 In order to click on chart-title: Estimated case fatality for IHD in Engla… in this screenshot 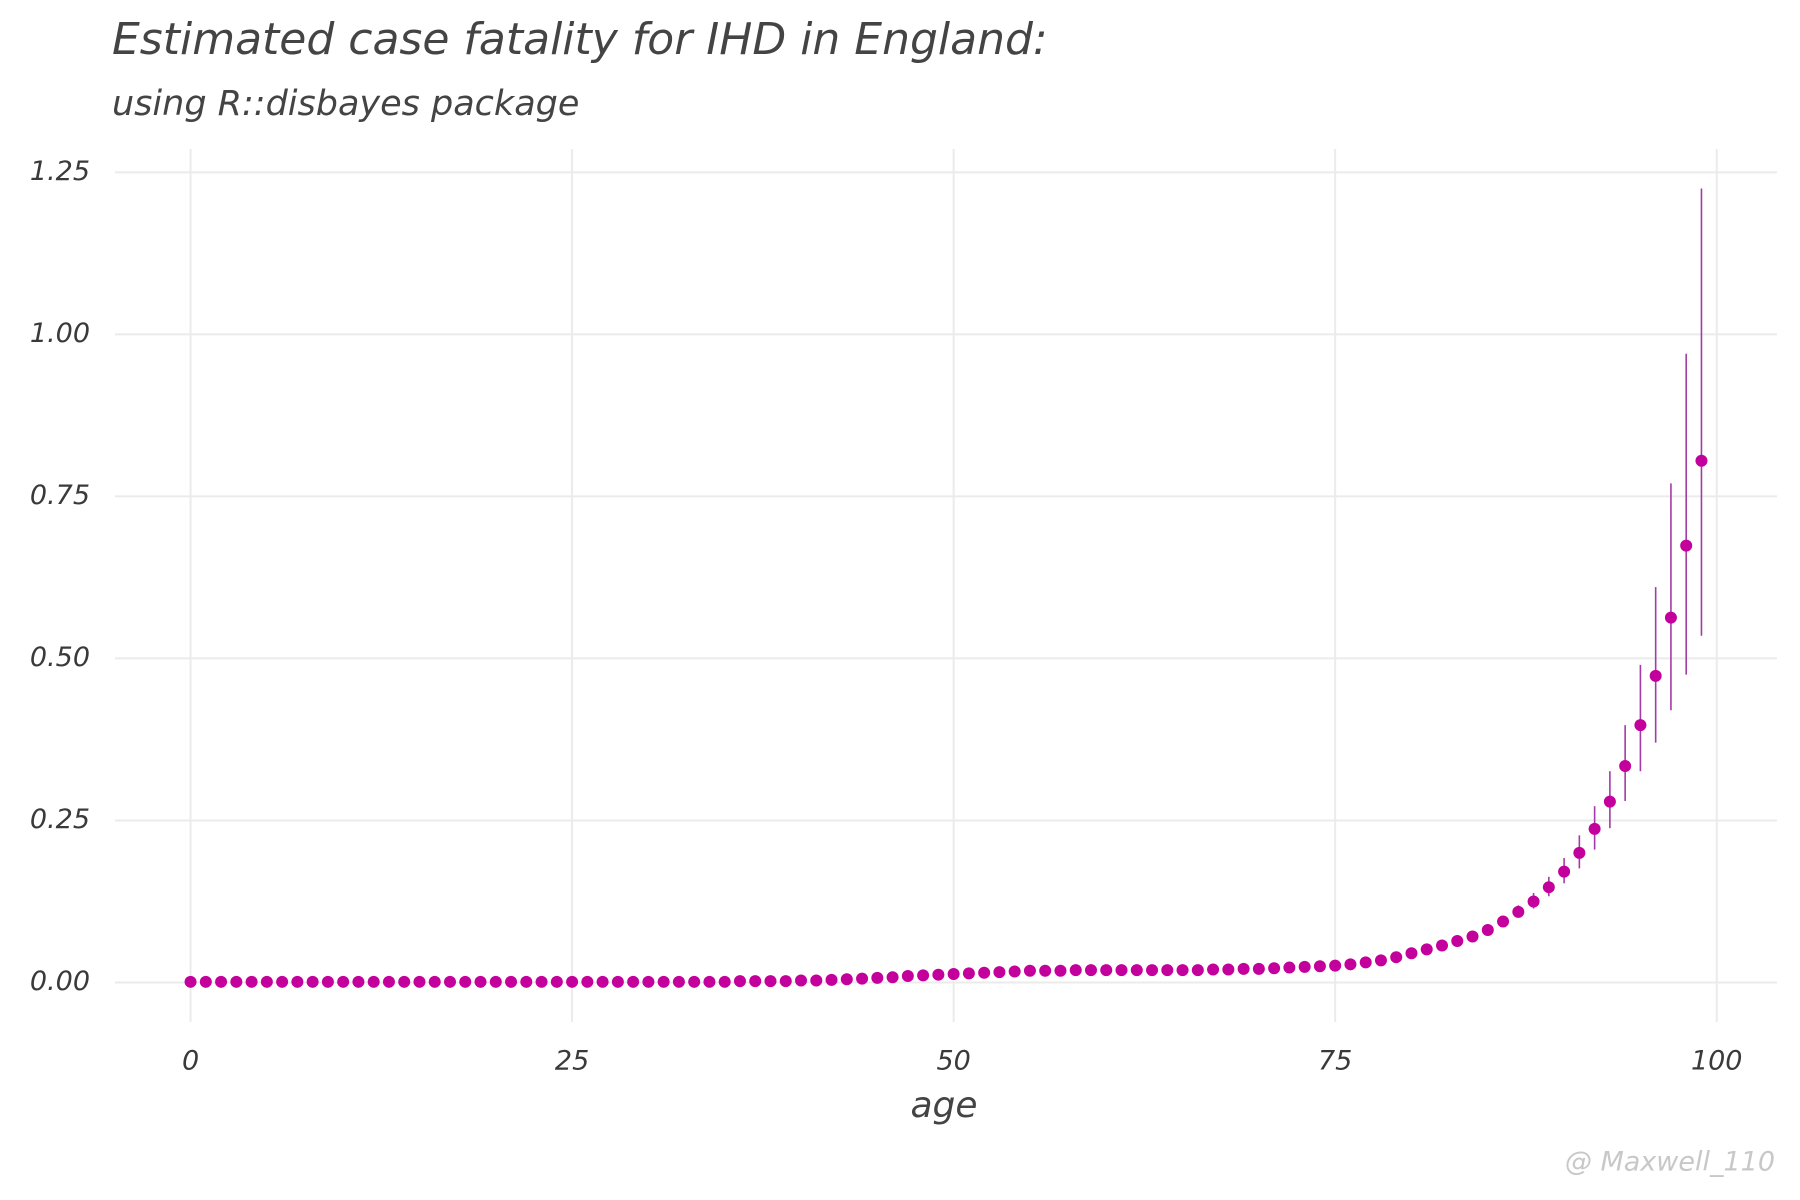, I will do `click(580, 39)`.